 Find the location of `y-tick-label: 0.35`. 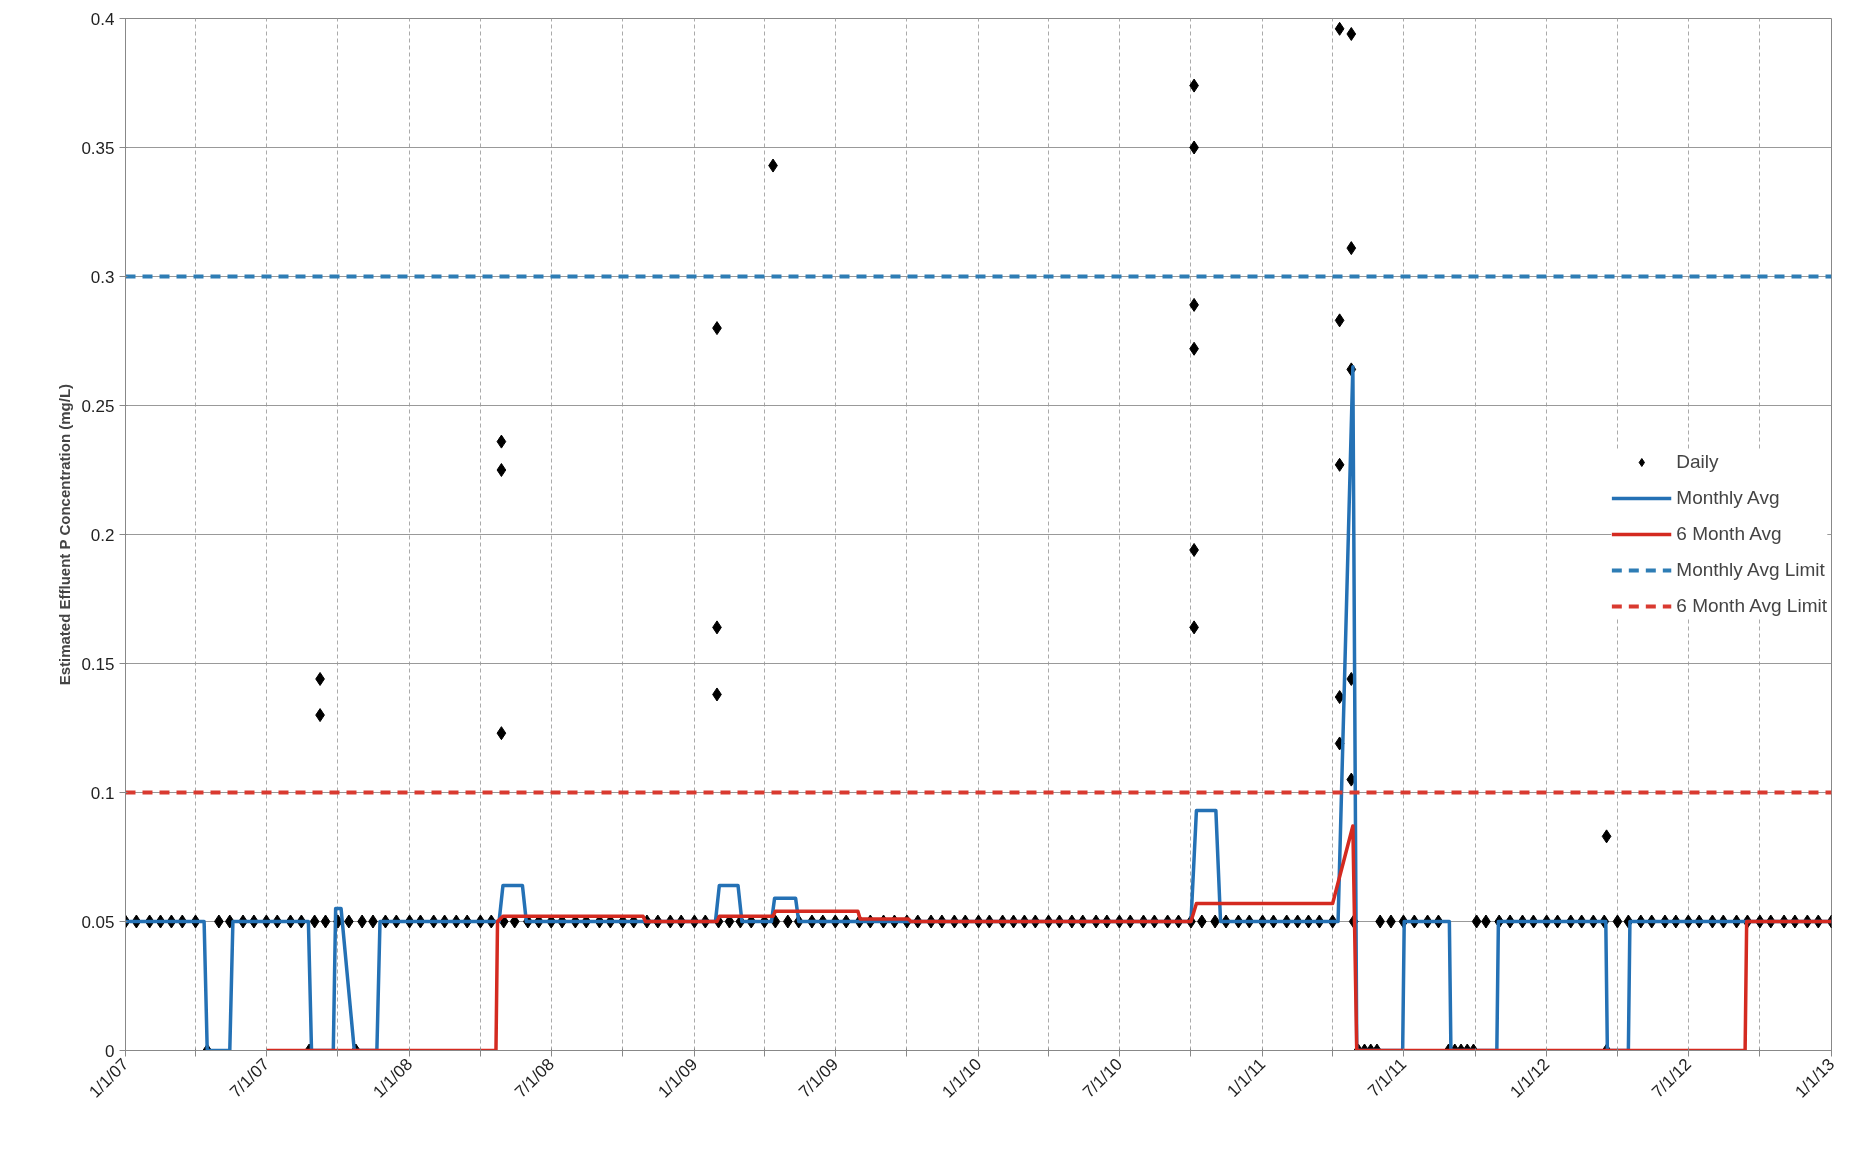

y-tick-label: 0.35 is located at coordinates (98, 148).